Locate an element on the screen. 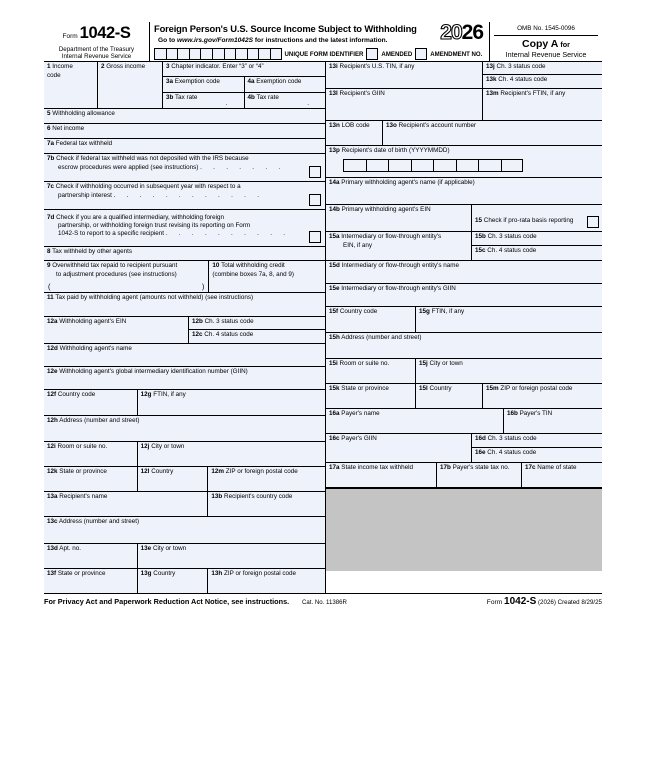  field-13c-address: 13c Address (number and street) is located at coordinates (184, 529).